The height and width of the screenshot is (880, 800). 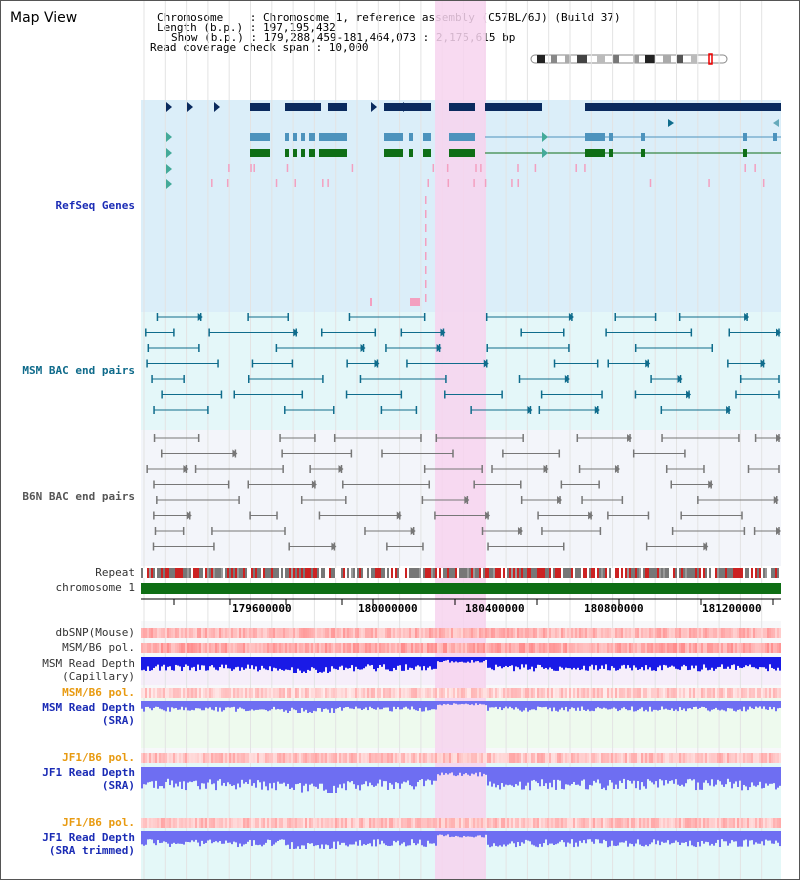 What do you see at coordinates (88, 663) in the screenshot?
I see `track-label-msm-depth-capillary: MSM Read Depth` at bounding box center [88, 663].